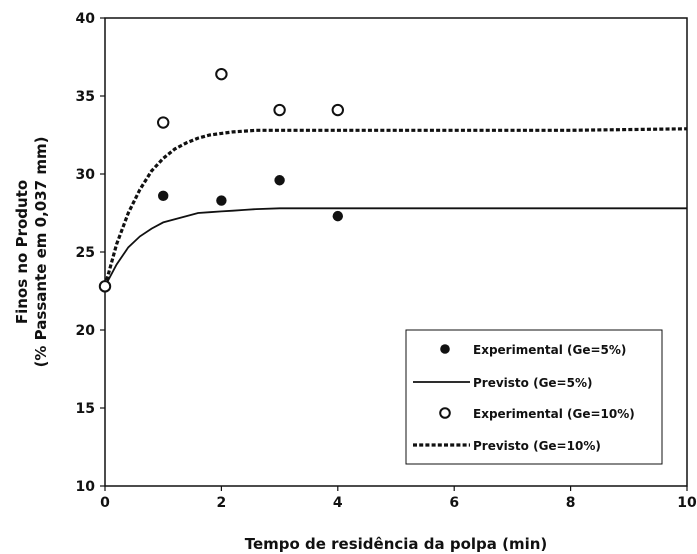  Describe the element at coordinates (86, 19) in the screenshot. I see `y-tick-label: 40` at that location.